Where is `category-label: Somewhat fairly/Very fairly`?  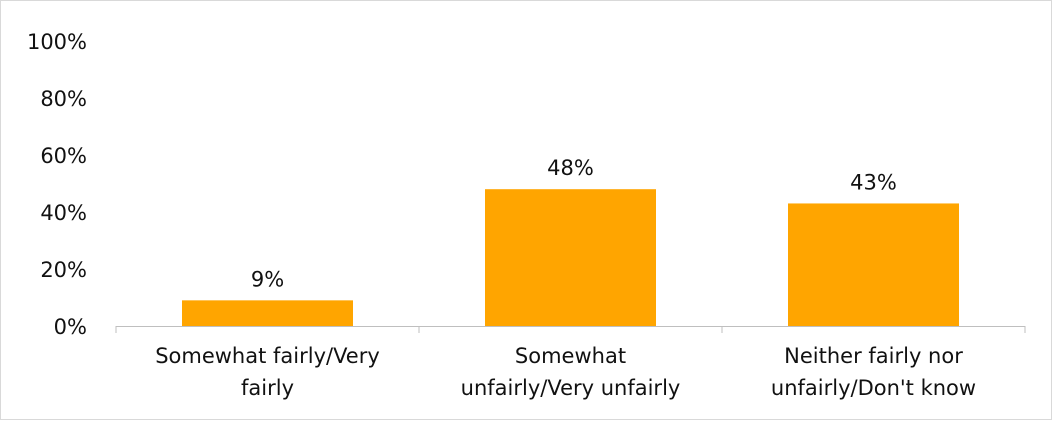 category-label: Somewhat fairly/Very fairly is located at coordinates (267, 372).